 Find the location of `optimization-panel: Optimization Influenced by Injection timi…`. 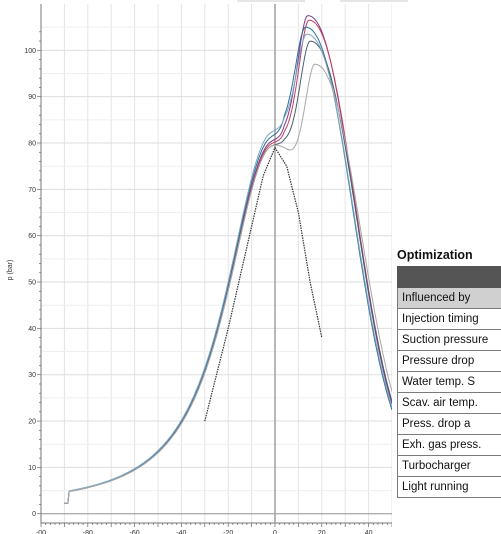

optimization-panel: Optimization Influenced by Injection timi… is located at coordinates (449, 371).